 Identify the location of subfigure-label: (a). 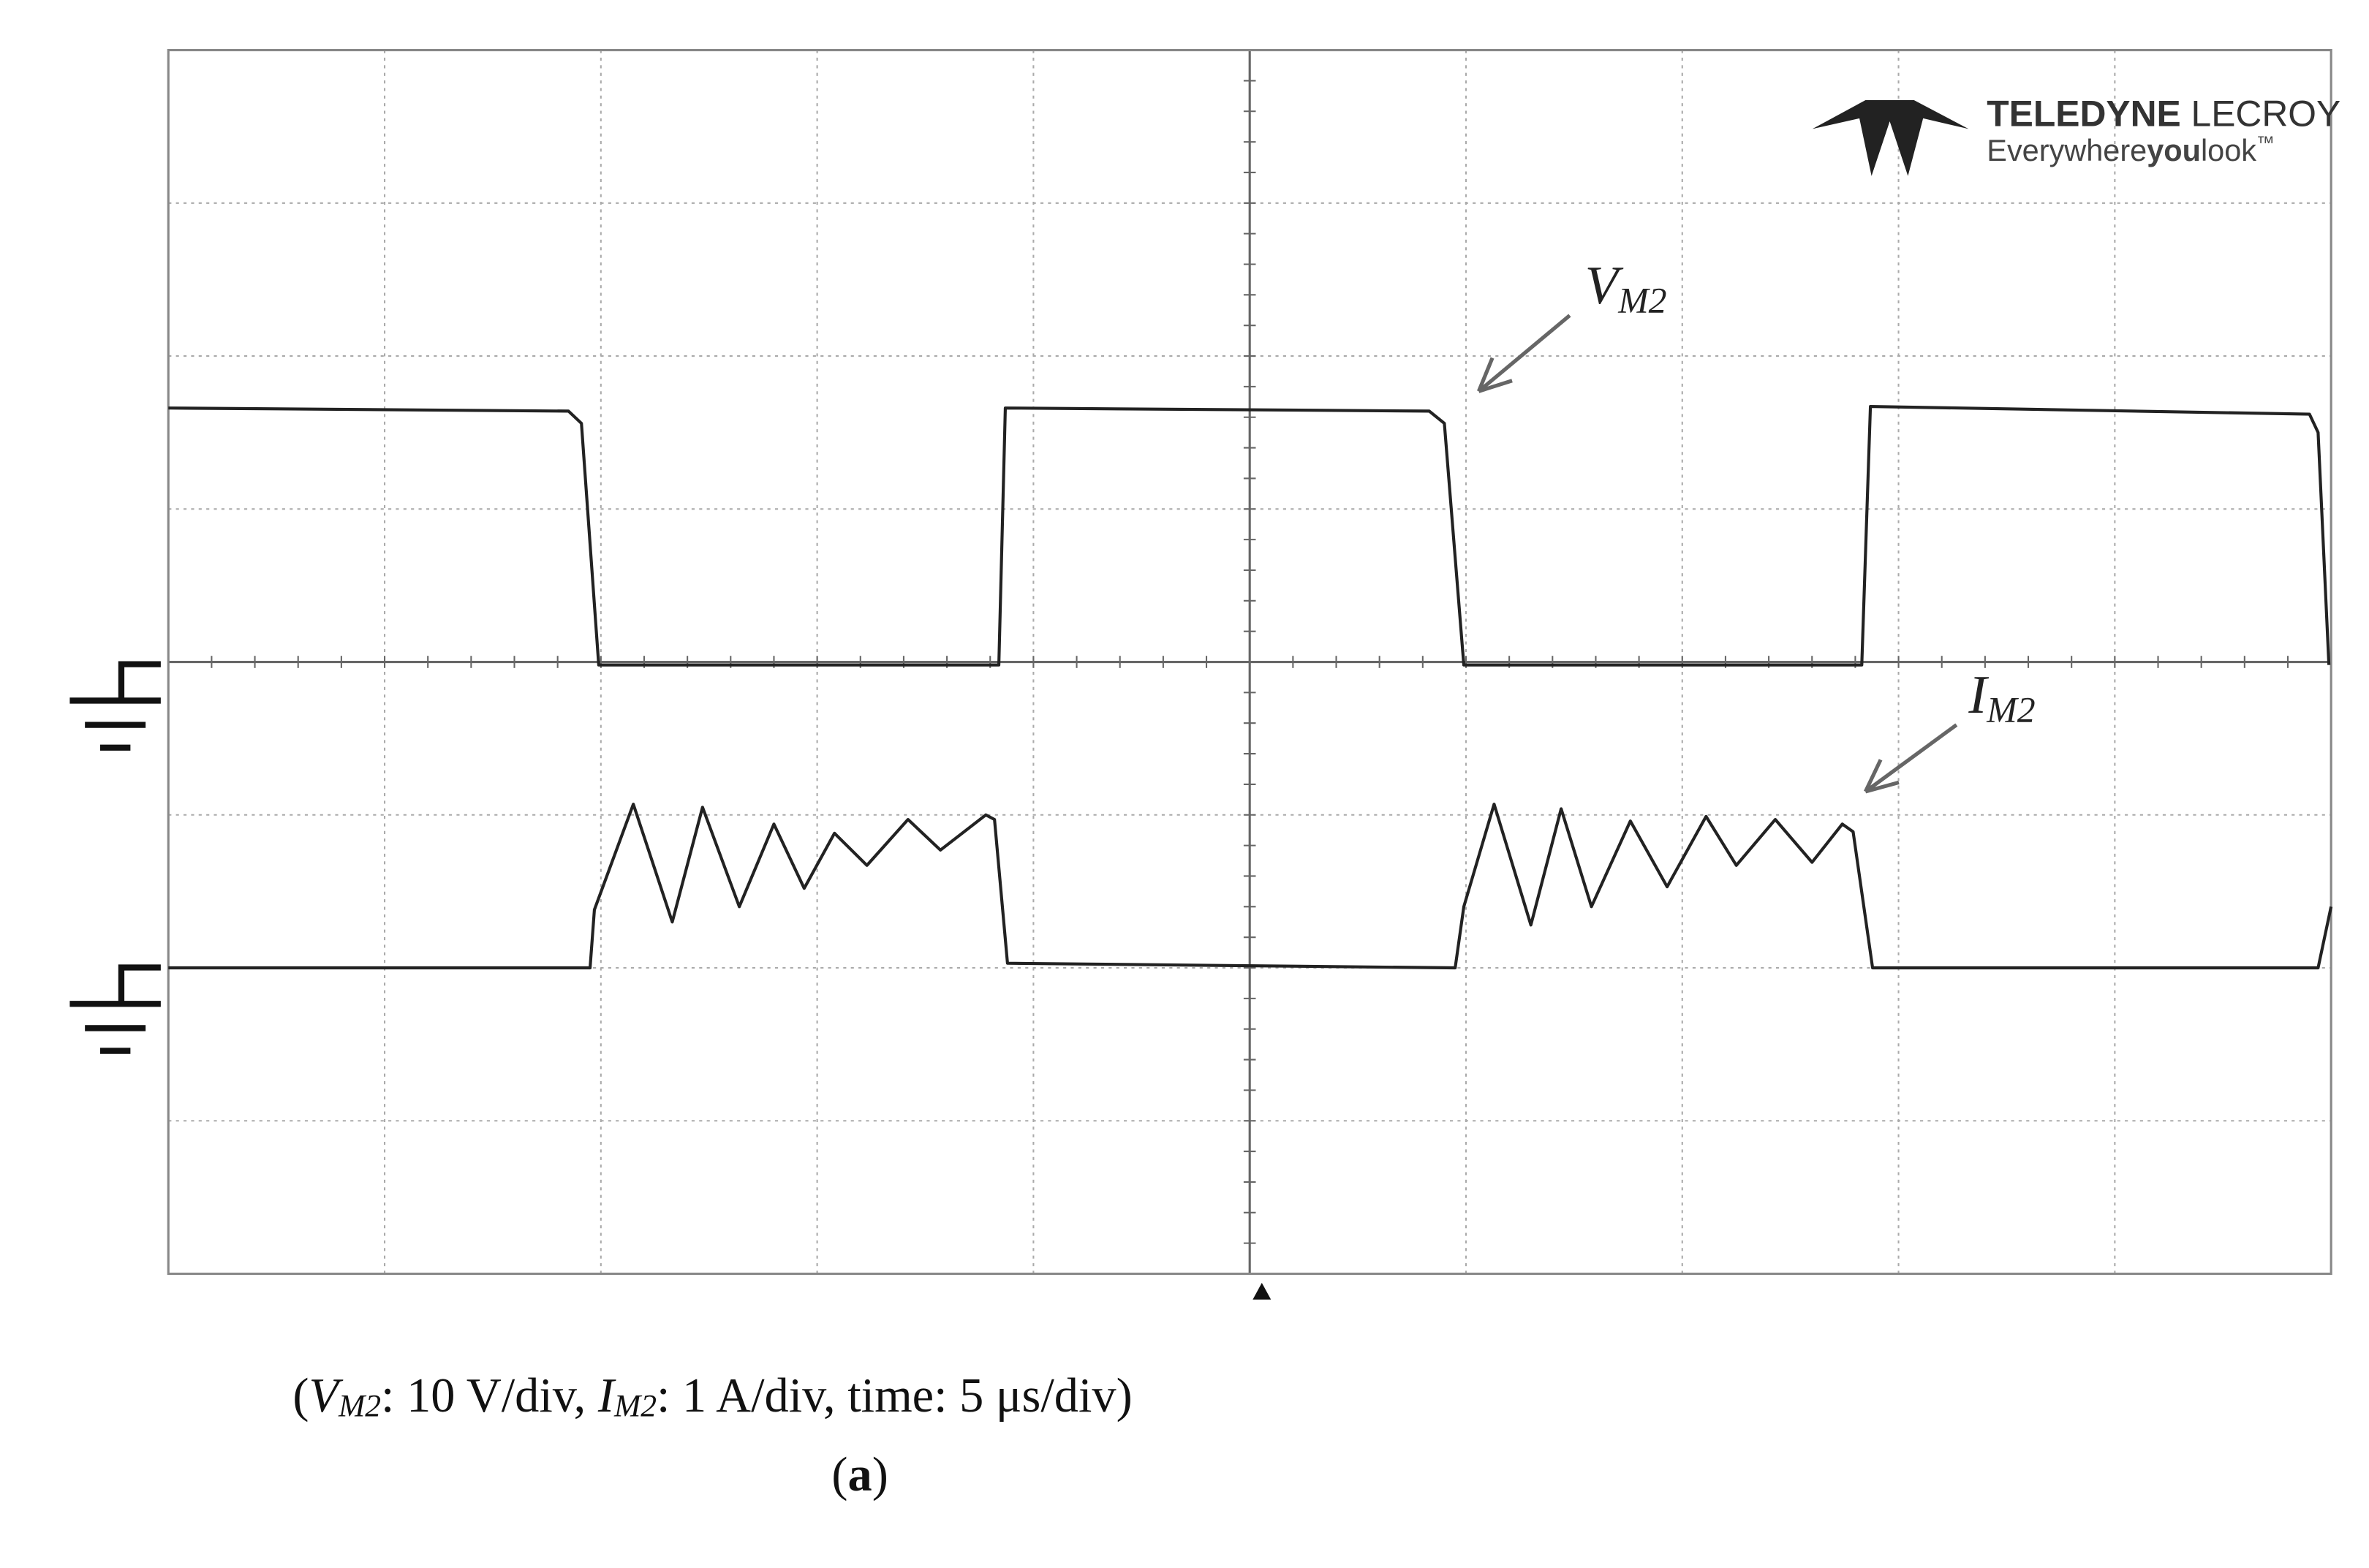
(859, 1475).